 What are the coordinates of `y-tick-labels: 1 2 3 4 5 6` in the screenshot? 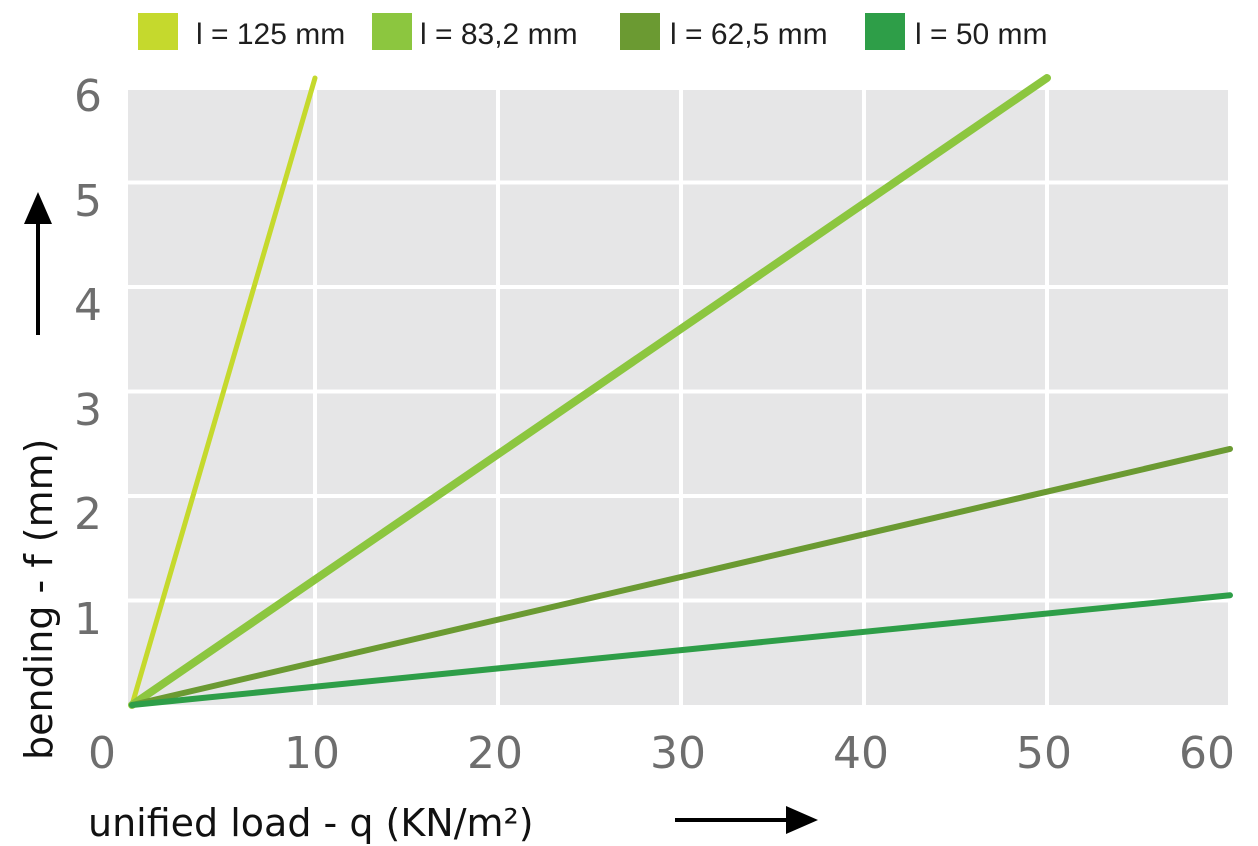 It's located at (88, 358).